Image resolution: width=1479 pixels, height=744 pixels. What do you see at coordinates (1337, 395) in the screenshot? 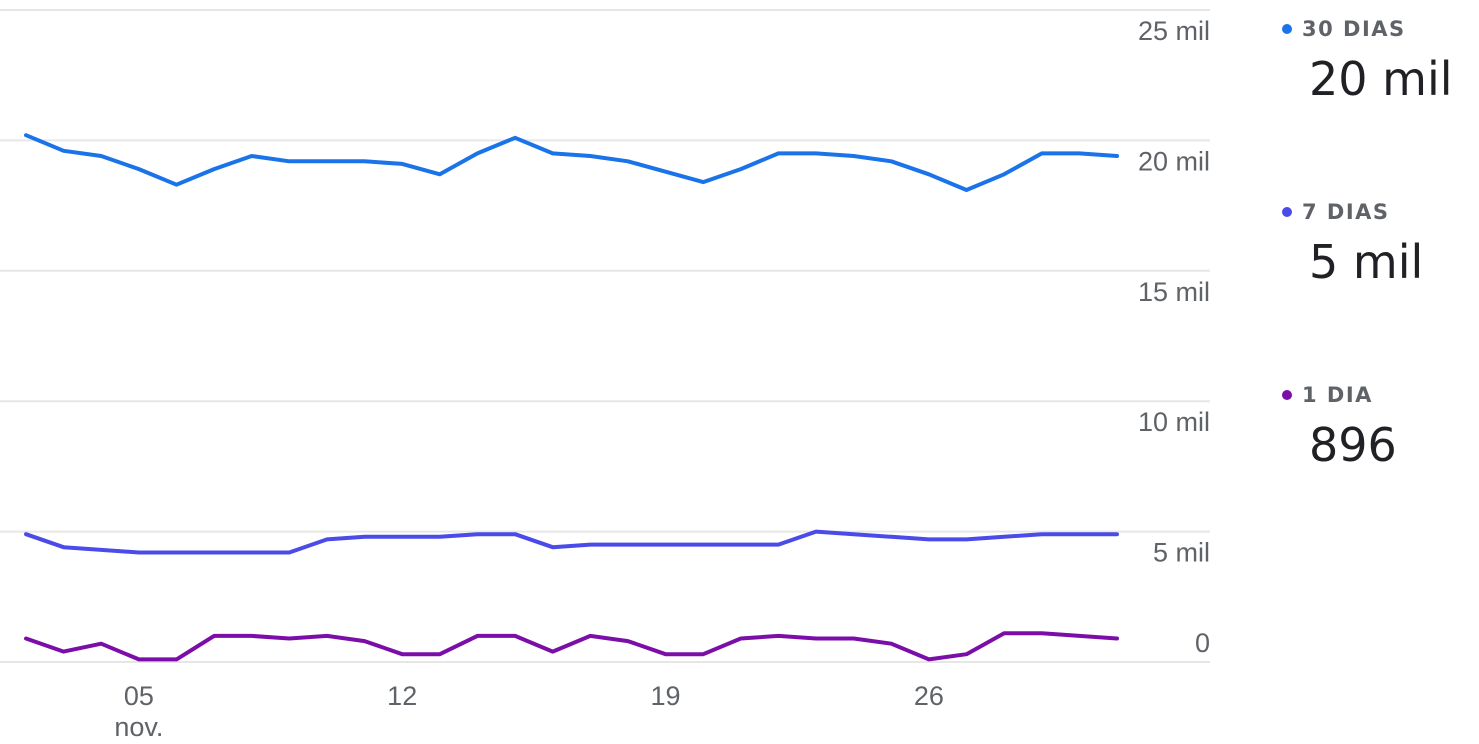
I see `legend-label: 1 DIA` at bounding box center [1337, 395].